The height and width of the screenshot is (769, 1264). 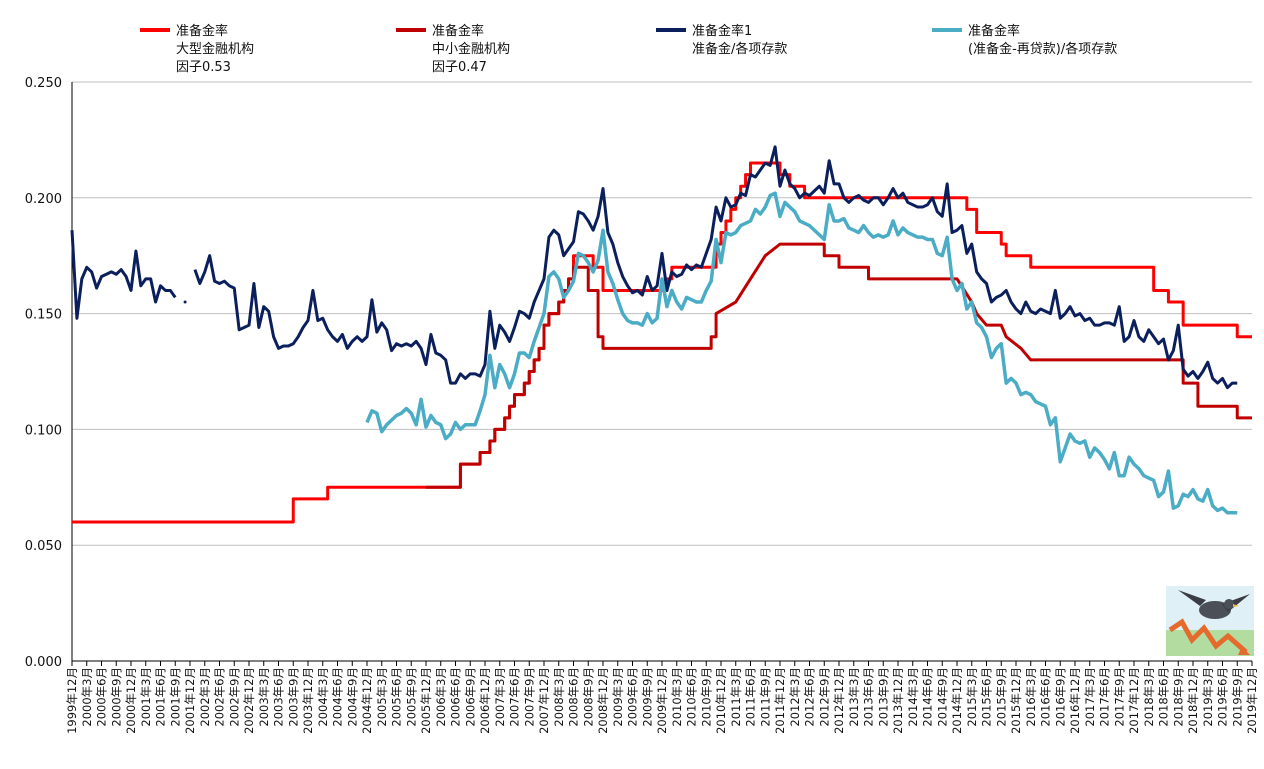 What do you see at coordinates (928, 697) in the screenshot?
I see `x-tick-label: 2014年6月` at bounding box center [928, 697].